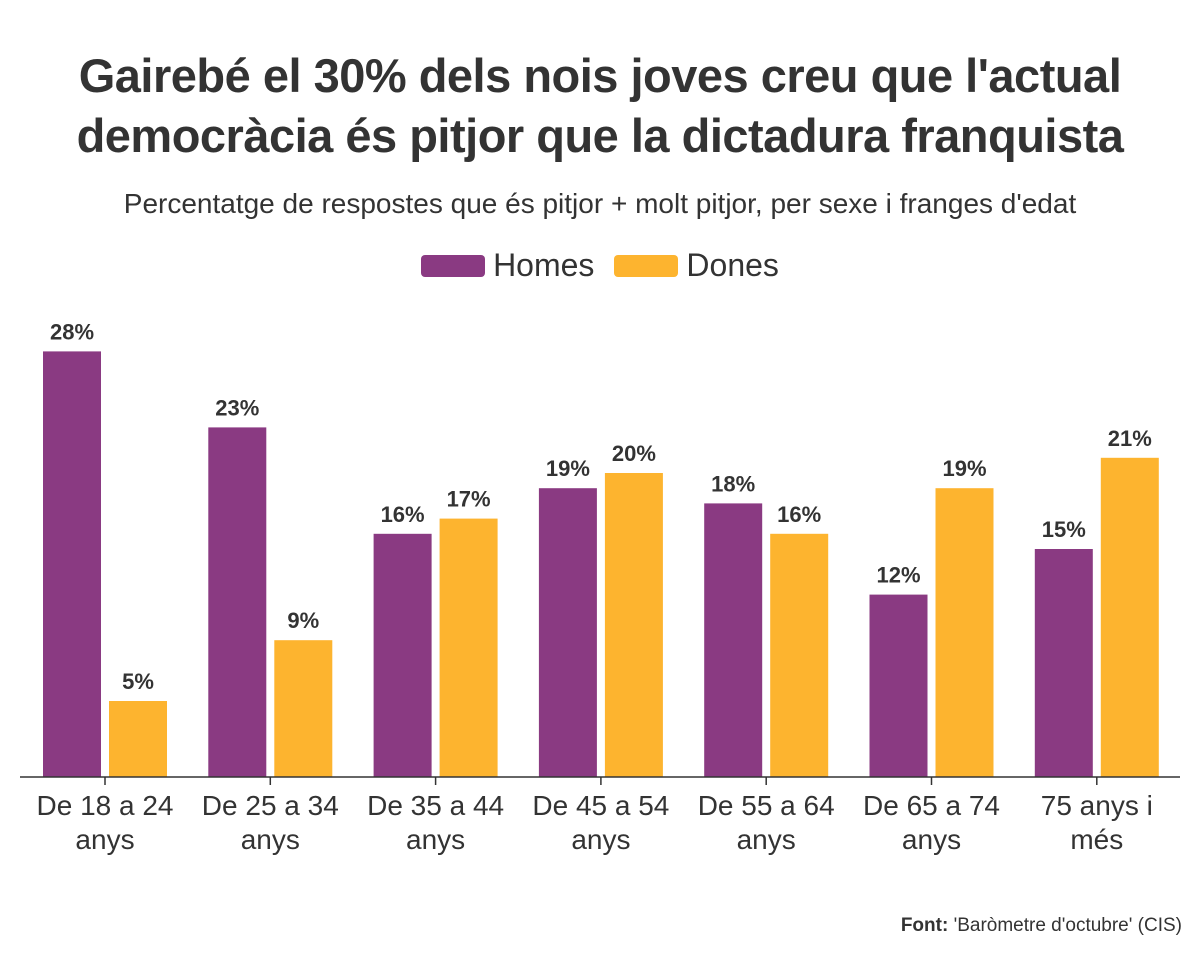  What do you see at coordinates (799, 514) in the screenshot?
I see `value-label-dones-4: 16%` at bounding box center [799, 514].